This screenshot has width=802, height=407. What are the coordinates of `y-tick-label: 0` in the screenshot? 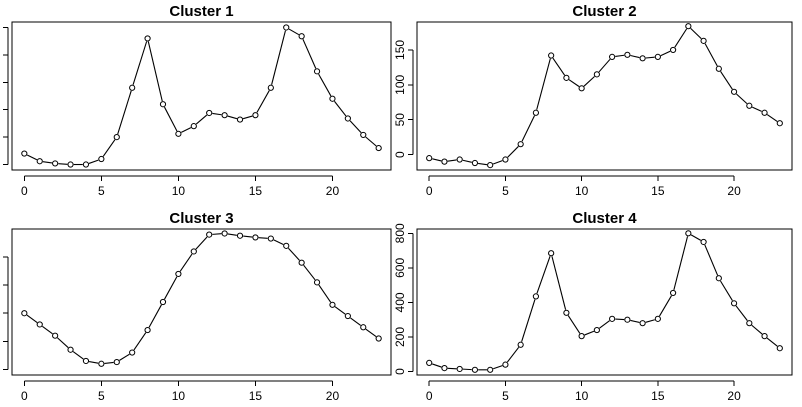 It's located at (400, 154).